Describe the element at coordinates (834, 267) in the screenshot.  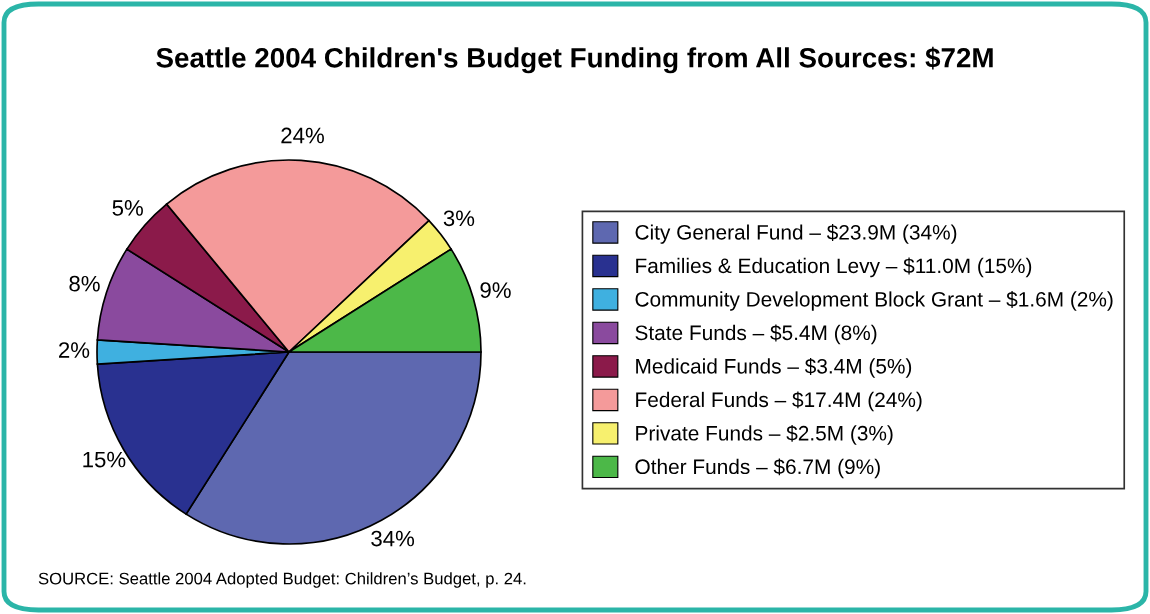
I see `legend-label: Families & Education Levy – $11.0M (15%)` at that location.